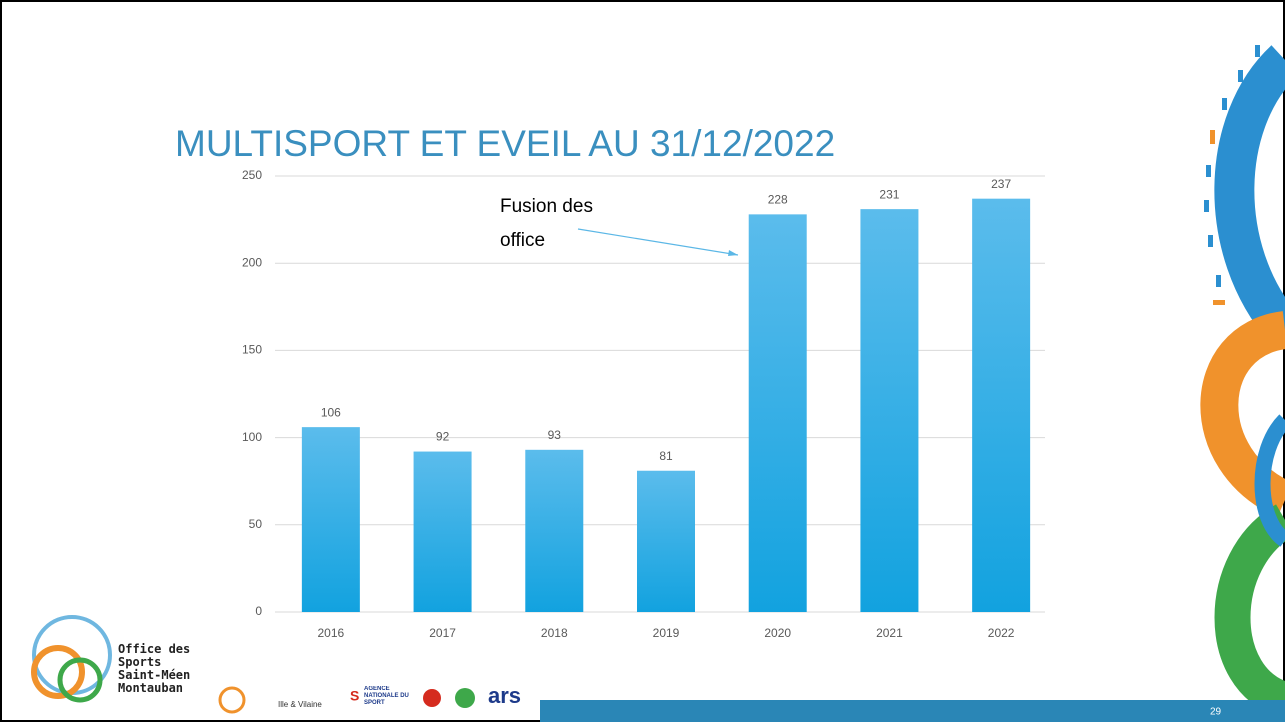 The height and width of the screenshot is (722, 1285). Describe the element at coordinates (1216, 712) in the screenshot. I see `page-number: 29` at that location.